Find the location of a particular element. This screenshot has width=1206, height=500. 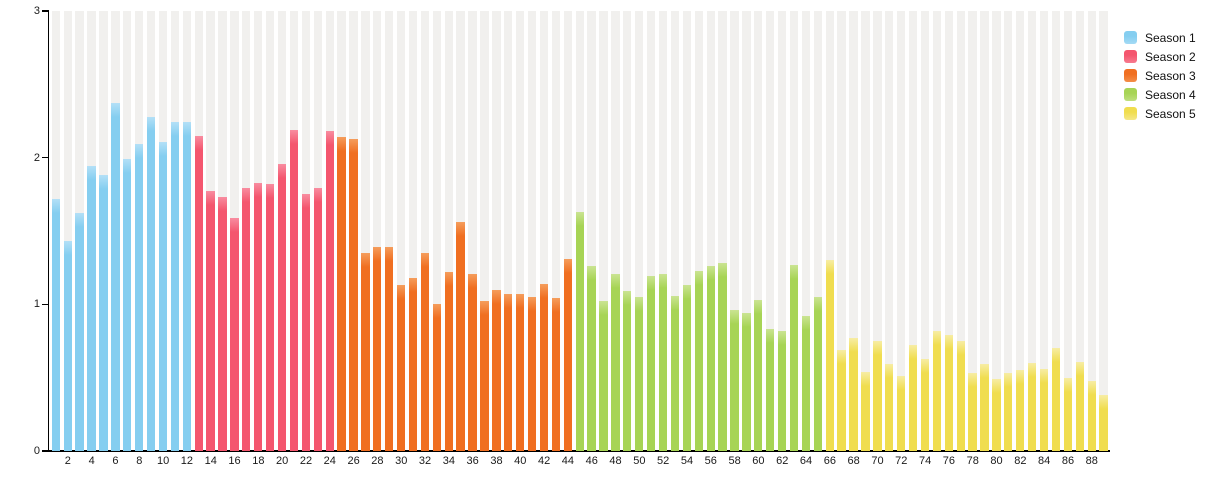

legend-item-season-4: Season 4 is located at coordinates (1160, 94).